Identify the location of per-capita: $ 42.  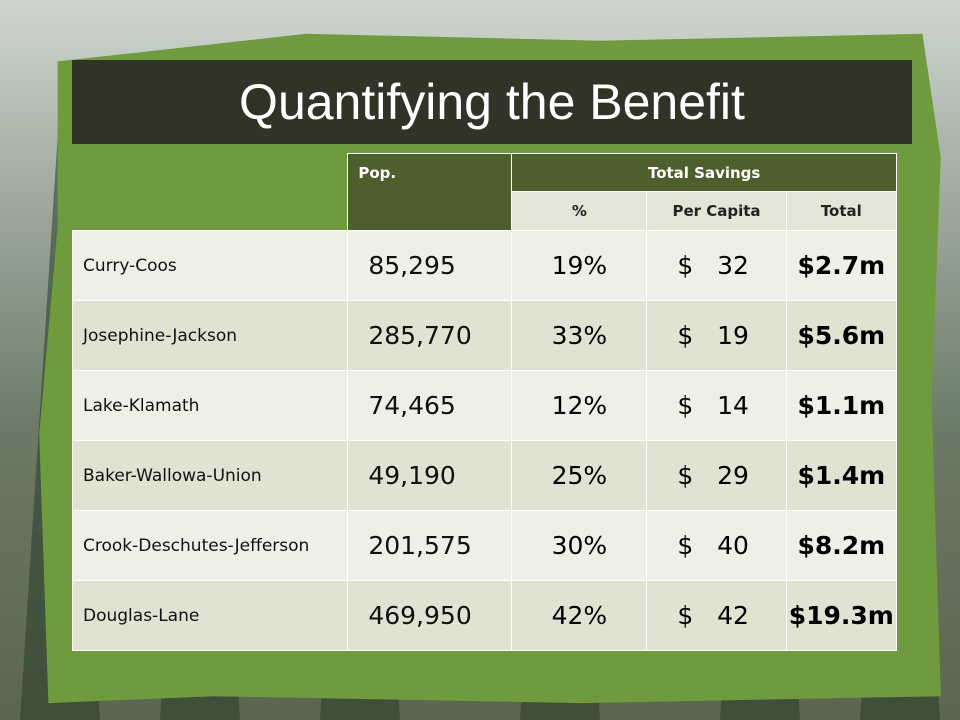
(716, 615).